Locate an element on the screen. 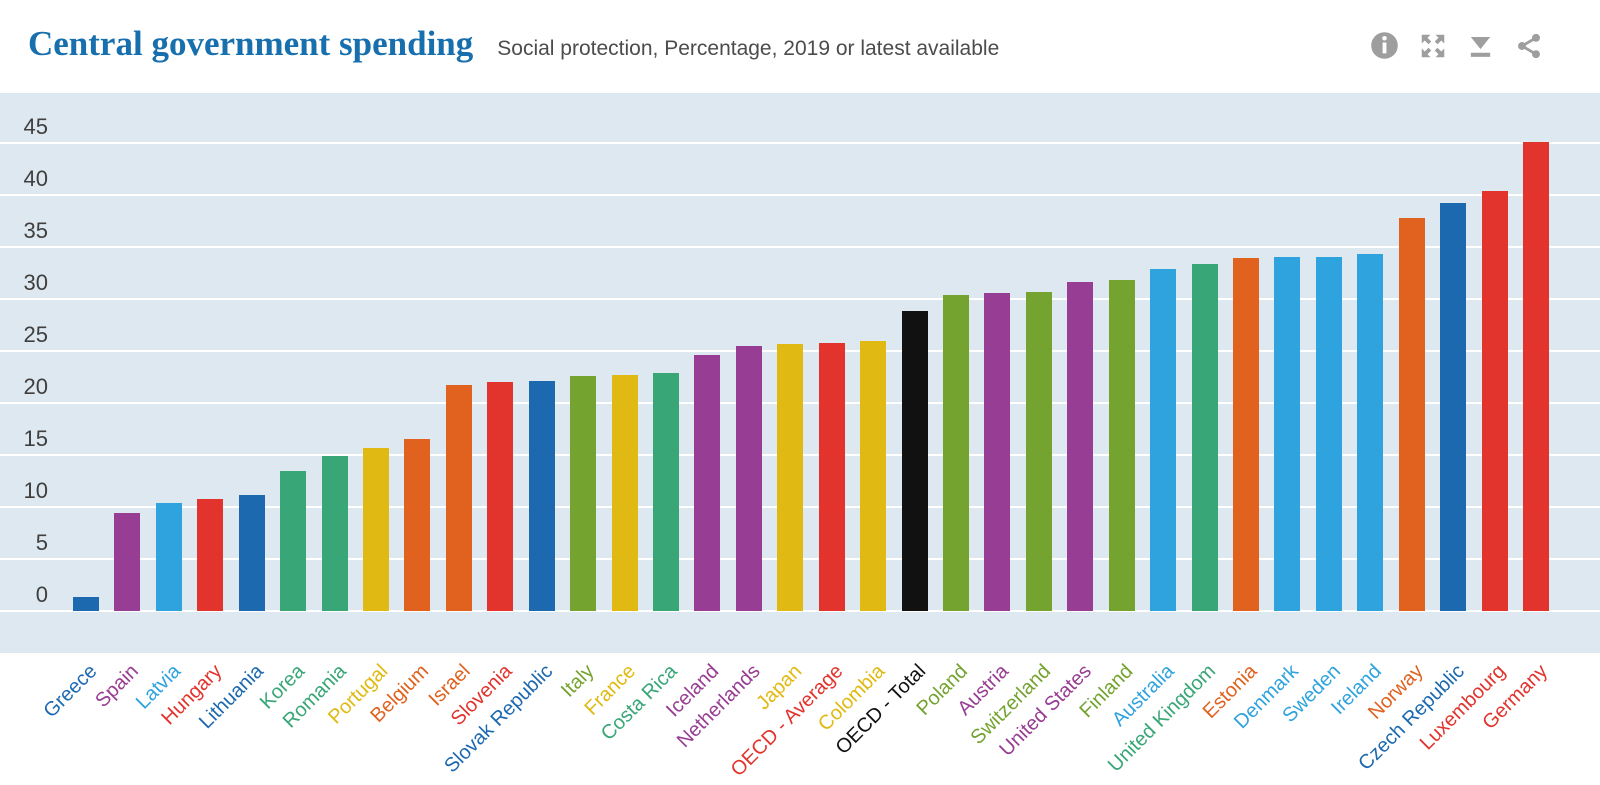 This screenshot has width=1600, height=785. fullscreen-button is located at coordinates (1432, 45).